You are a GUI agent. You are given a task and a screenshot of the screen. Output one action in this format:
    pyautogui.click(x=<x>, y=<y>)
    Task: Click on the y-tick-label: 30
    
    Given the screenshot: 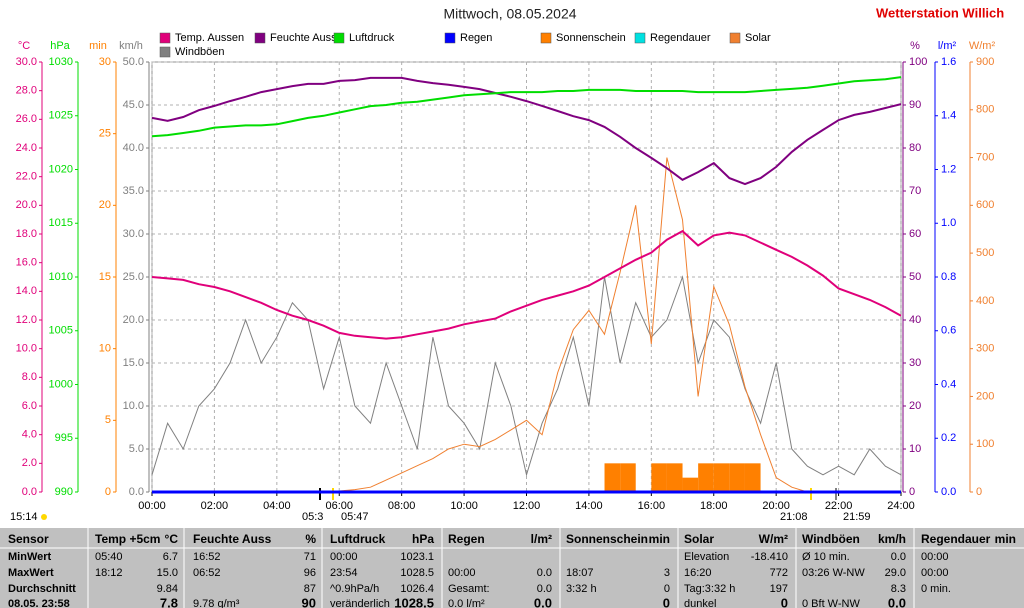 What is the action you would take?
    pyautogui.click(x=915, y=363)
    